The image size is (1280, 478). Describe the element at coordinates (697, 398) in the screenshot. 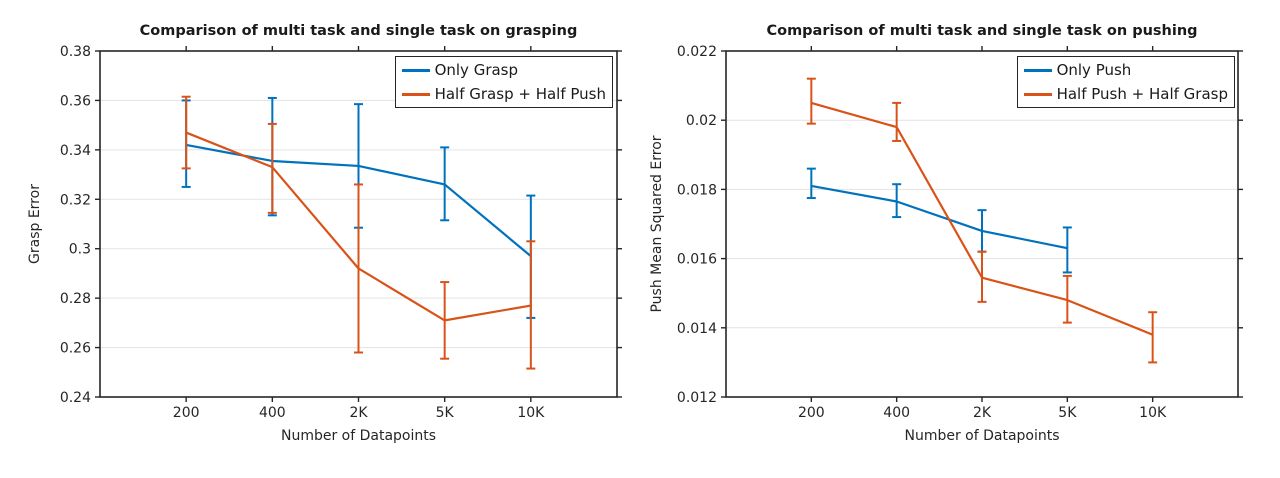

I see `y-tick-label: 0.012` at that location.